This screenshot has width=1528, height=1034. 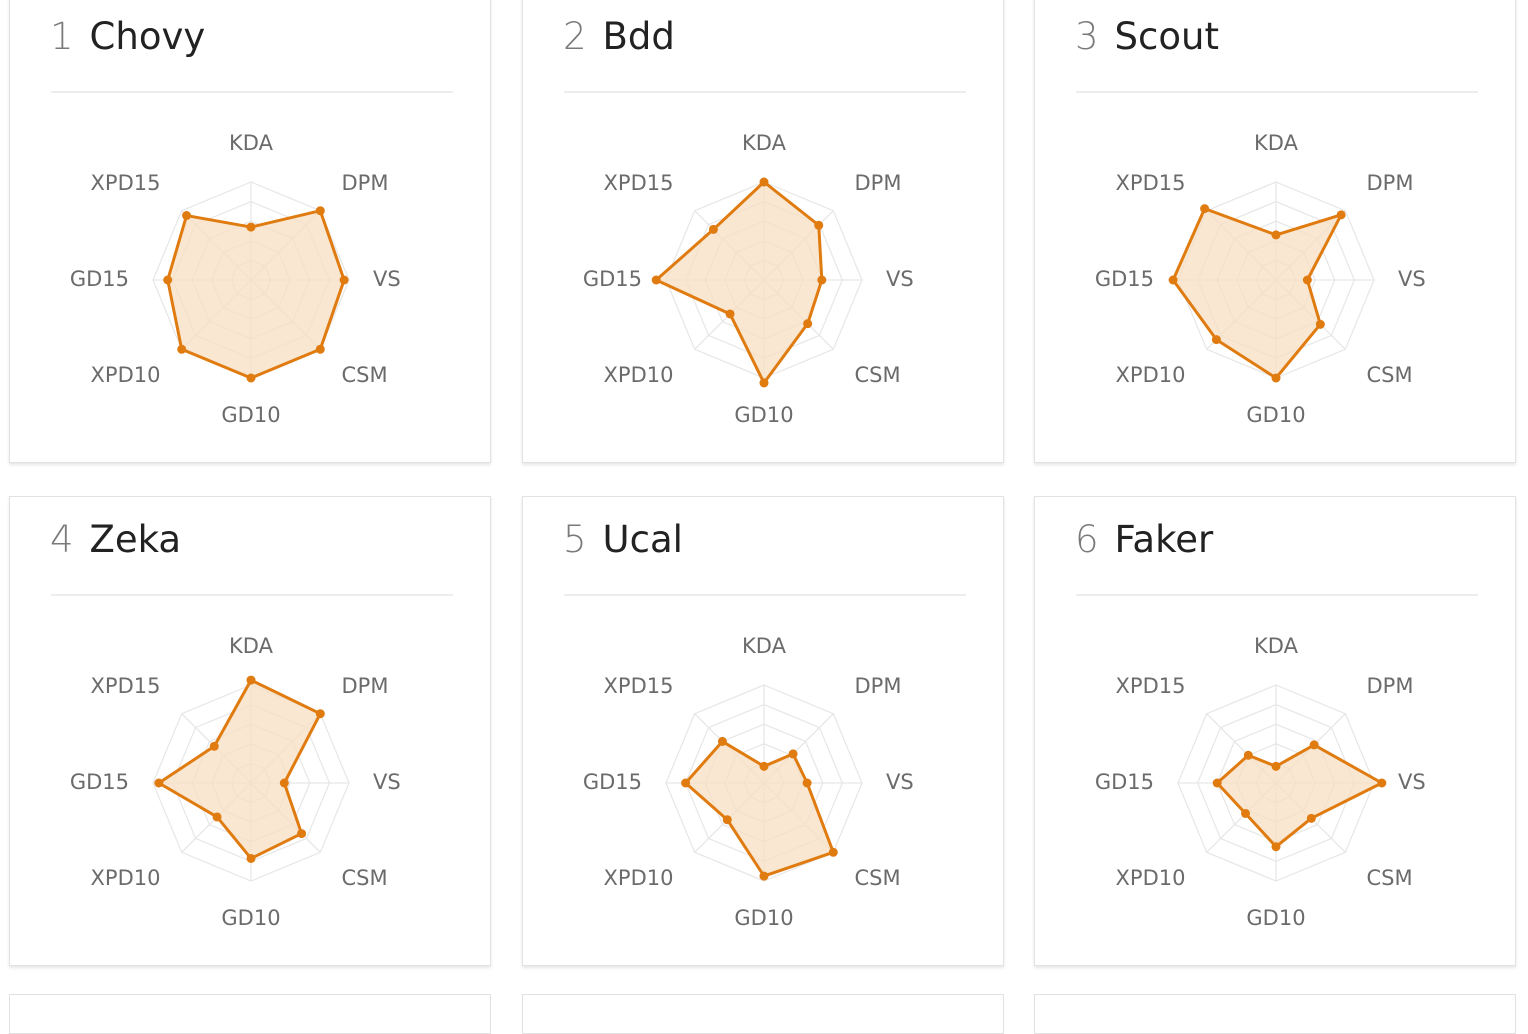 I want to click on card-title: 5 Ucal, so click(x=623, y=540).